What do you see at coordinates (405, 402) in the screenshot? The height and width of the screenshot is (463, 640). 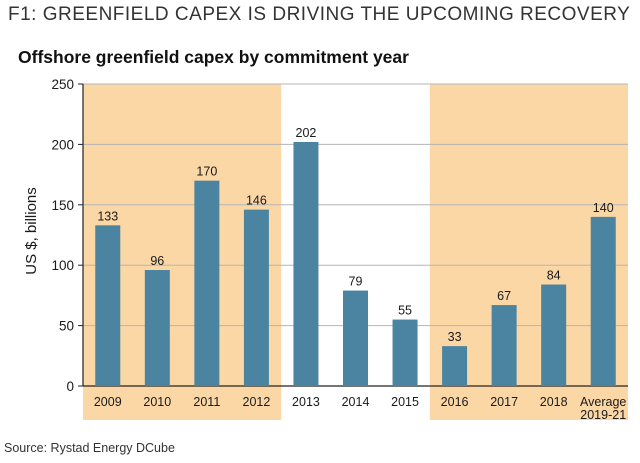 I see `x-tick-label: 2015` at bounding box center [405, 402].